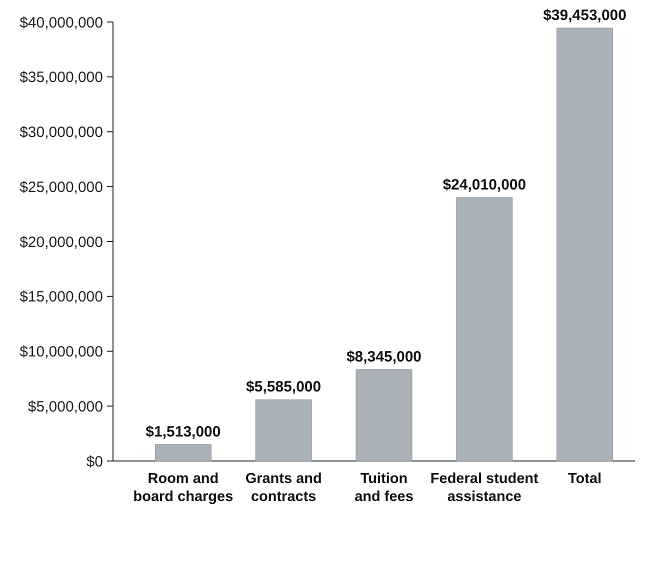  I want to click on data-label: $39,453,000, so click(585, 15).